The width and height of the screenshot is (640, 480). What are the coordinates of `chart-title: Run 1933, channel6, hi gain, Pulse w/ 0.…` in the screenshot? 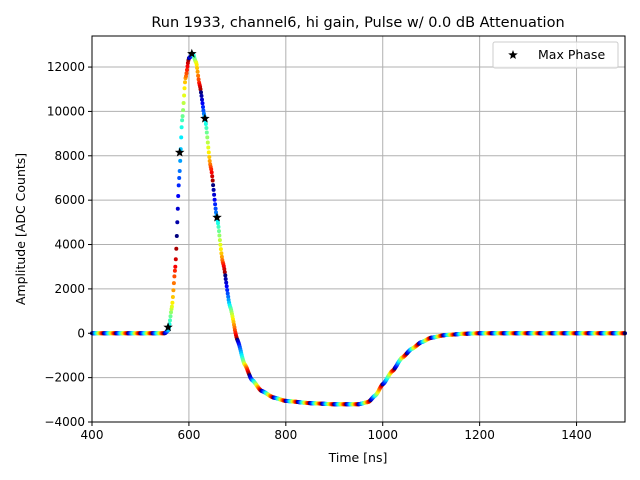 It's located at (357, 23).